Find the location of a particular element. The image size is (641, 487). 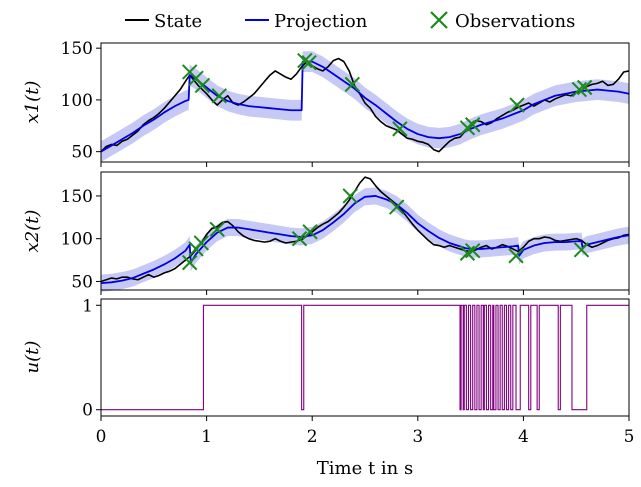

x1-y-axis-label: x1(t) is located at coordinates (32, 102).